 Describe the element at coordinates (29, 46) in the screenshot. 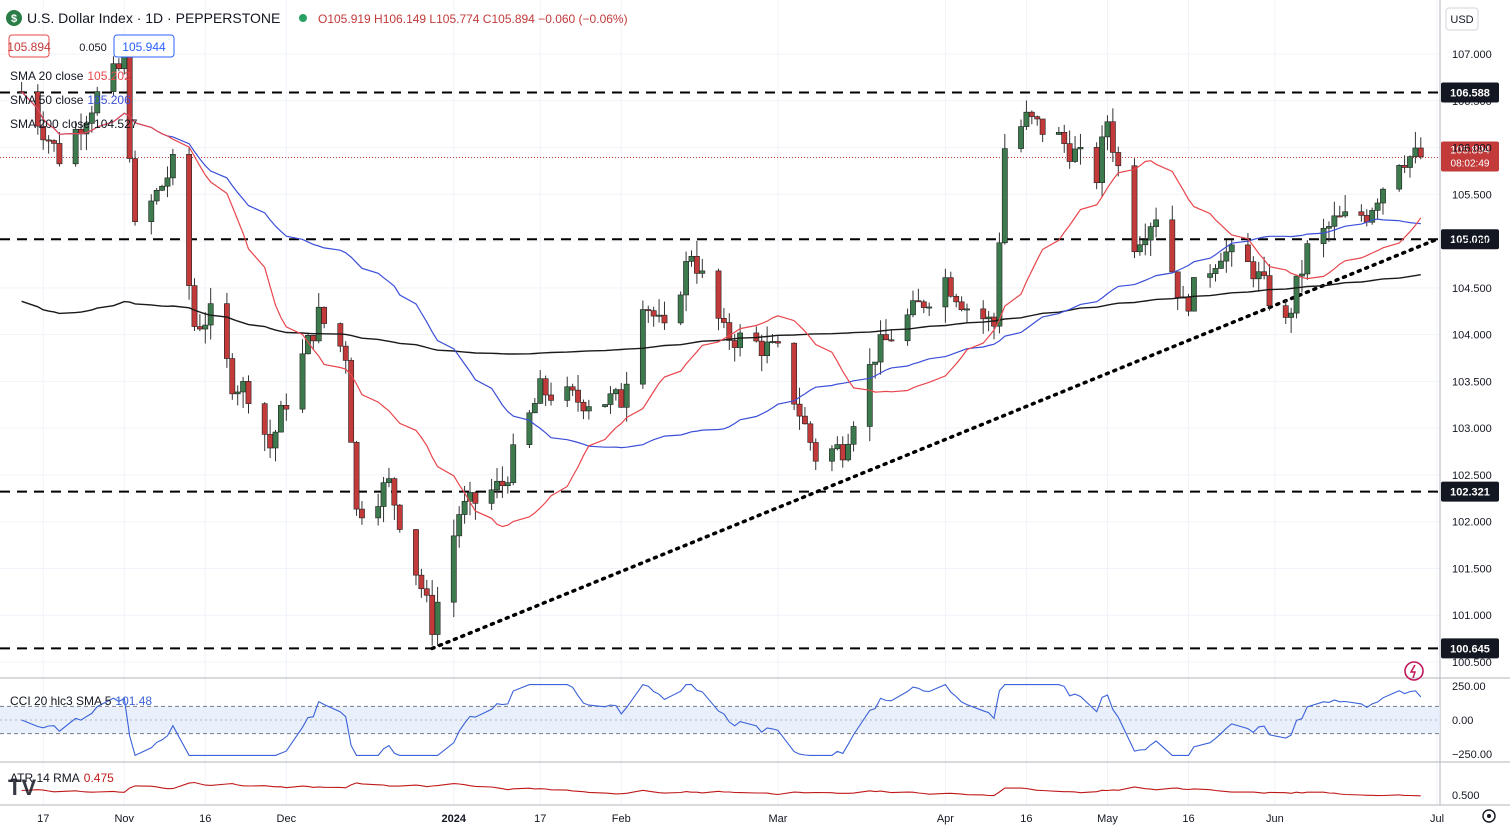

I see `sell-button` at that location.